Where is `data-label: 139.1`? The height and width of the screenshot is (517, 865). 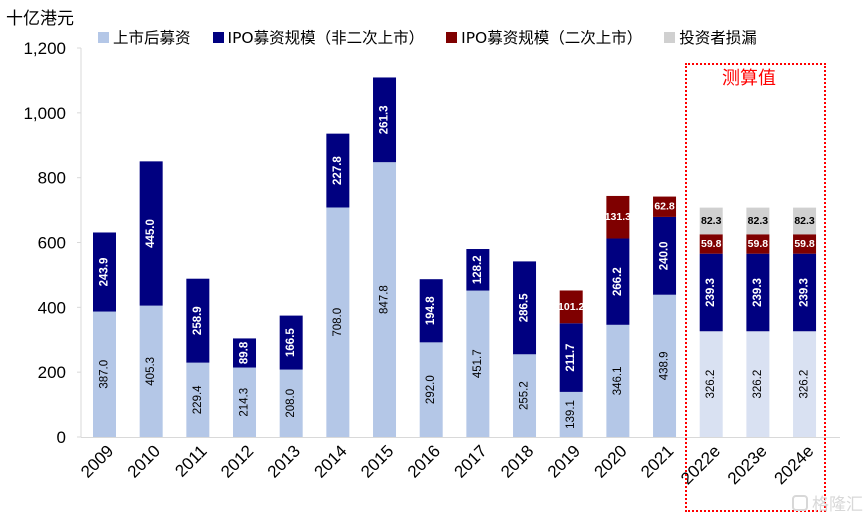
data-label: 139.1 is located at coordinates (571, 414).